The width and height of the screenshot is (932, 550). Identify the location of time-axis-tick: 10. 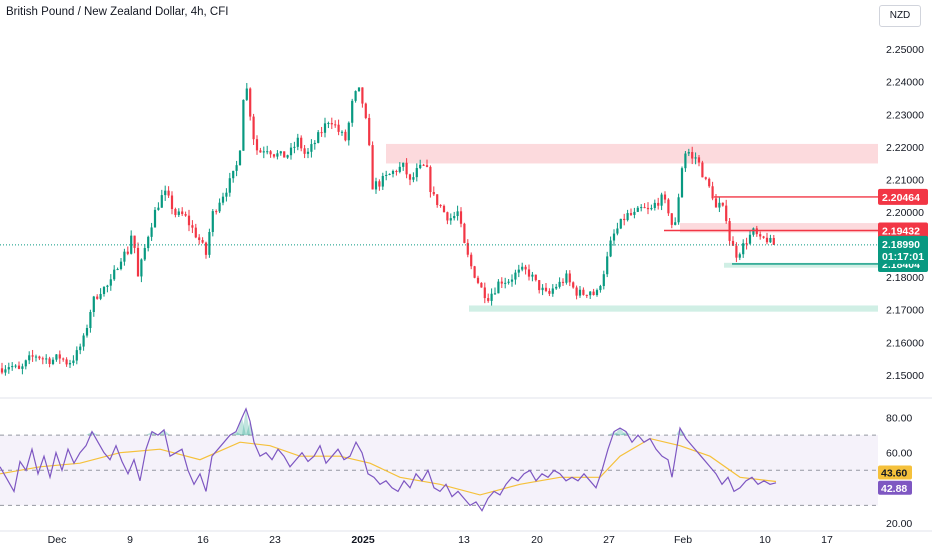
(765, 540).